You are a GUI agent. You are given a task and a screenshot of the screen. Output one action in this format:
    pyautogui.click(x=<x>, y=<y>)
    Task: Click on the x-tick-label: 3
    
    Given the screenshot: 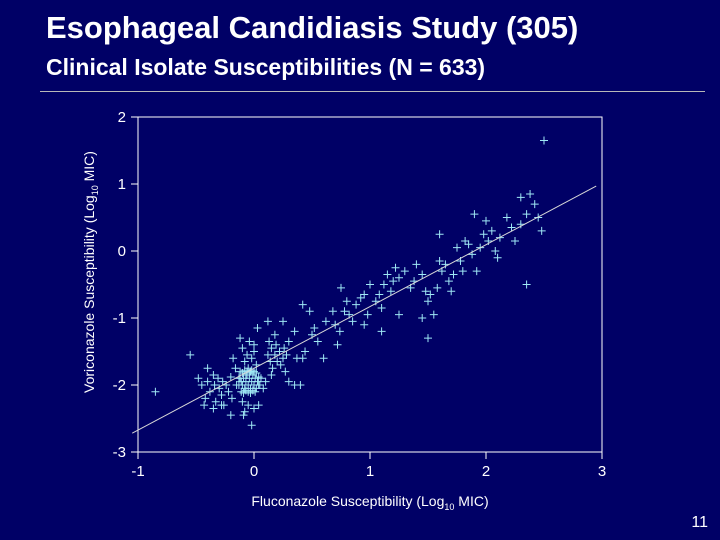 What is the action you would take?
    pyautogui.click(x=602, y=471)
    